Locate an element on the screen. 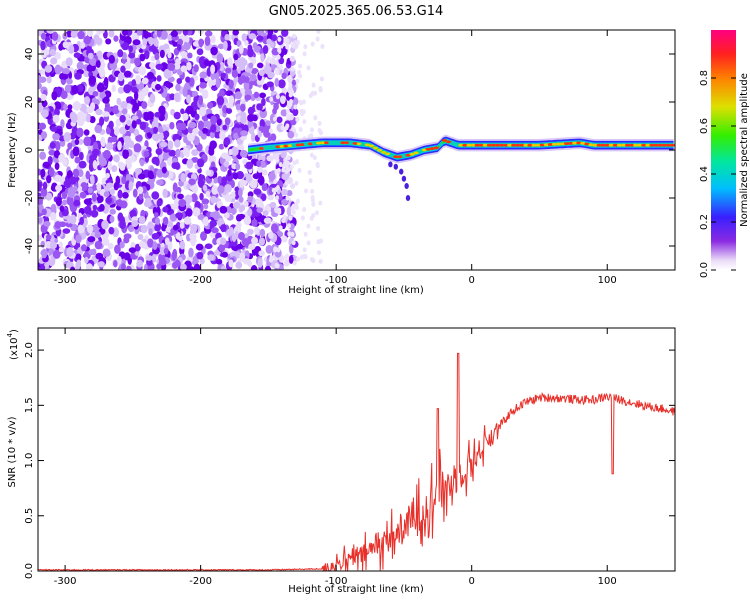  y-tick-label: 0.5 is located at coordinates (29, 516).